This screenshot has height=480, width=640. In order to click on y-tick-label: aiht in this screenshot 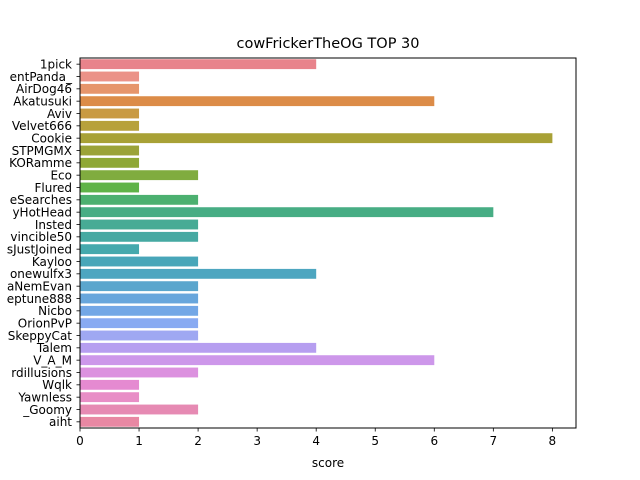, I will do `click(60, 422)`.